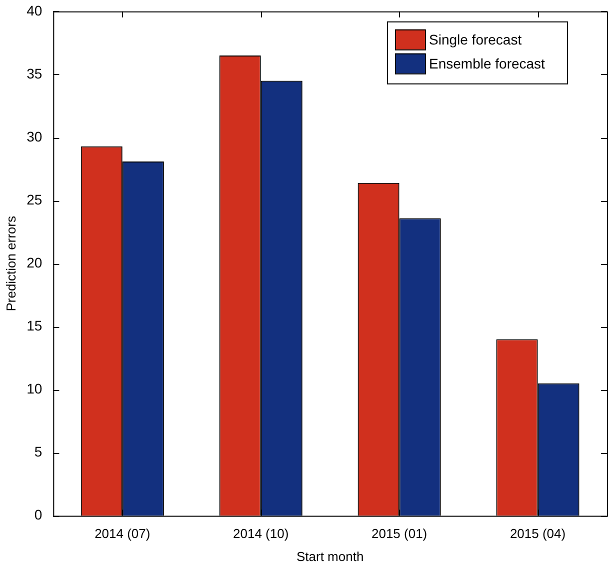 This screenshot has height=569, width=609. I want to click on y-tick-label: 20, so click(34, 262).